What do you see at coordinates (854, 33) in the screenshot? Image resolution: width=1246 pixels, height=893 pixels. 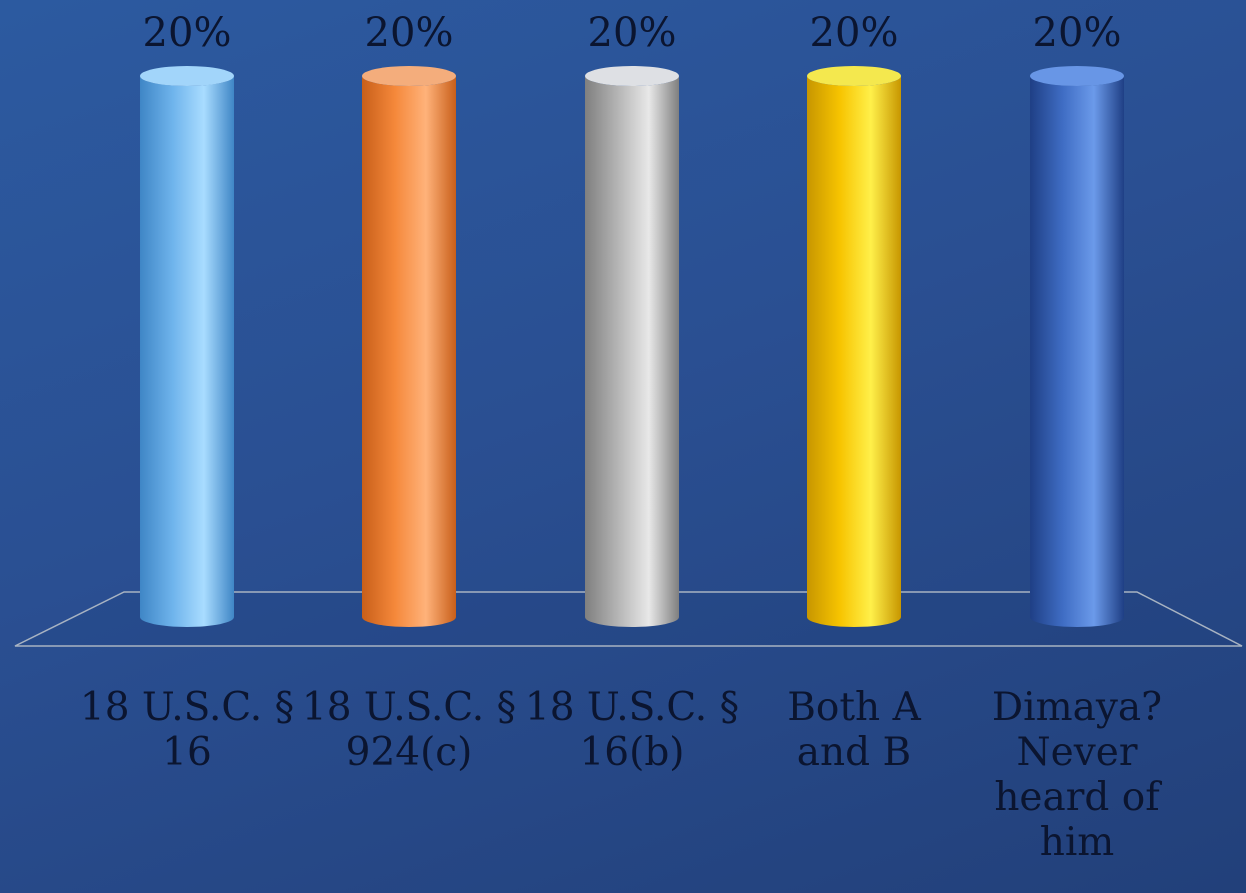 I see `data-label-4: 20%` at bounding box center [854, 33].